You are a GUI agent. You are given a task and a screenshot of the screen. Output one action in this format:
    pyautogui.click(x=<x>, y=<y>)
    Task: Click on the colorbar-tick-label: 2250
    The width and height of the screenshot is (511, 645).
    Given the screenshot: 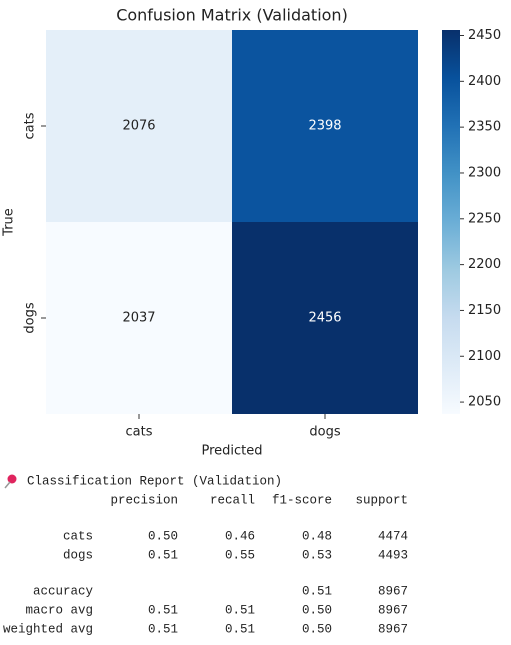 What is the action you would take?
    pyautogui.click(x=484, y=218)
    